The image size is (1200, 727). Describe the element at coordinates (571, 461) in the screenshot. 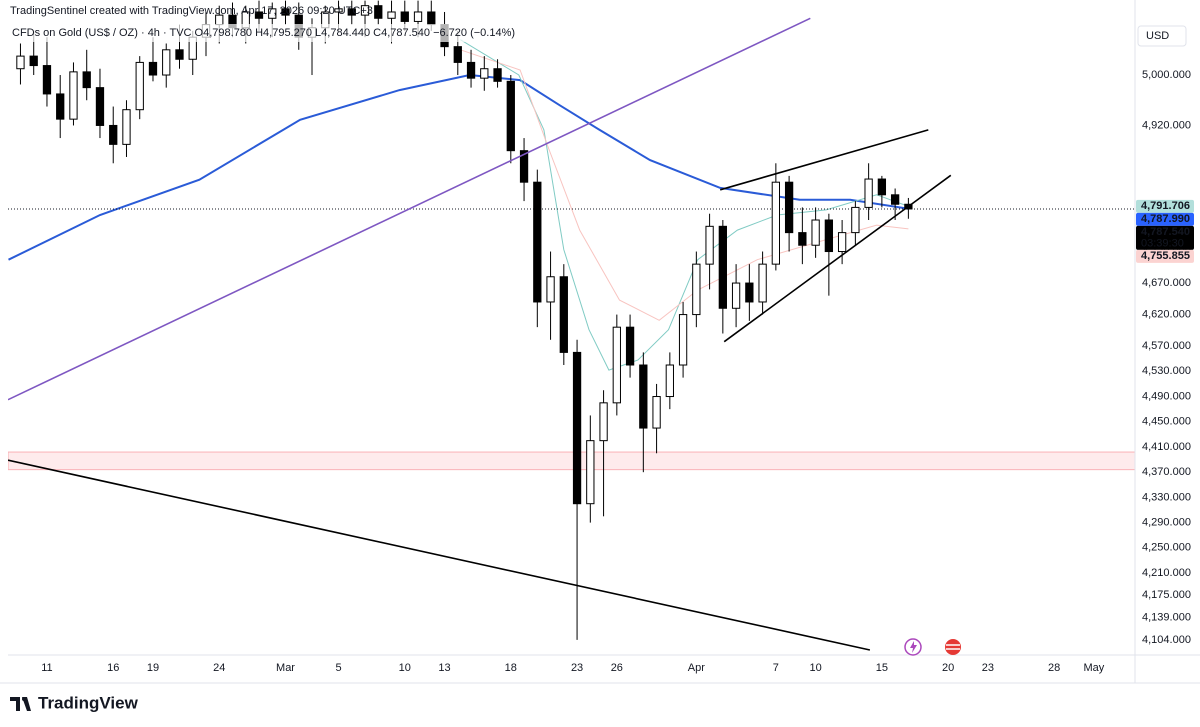

I see `support-zone` at that location.